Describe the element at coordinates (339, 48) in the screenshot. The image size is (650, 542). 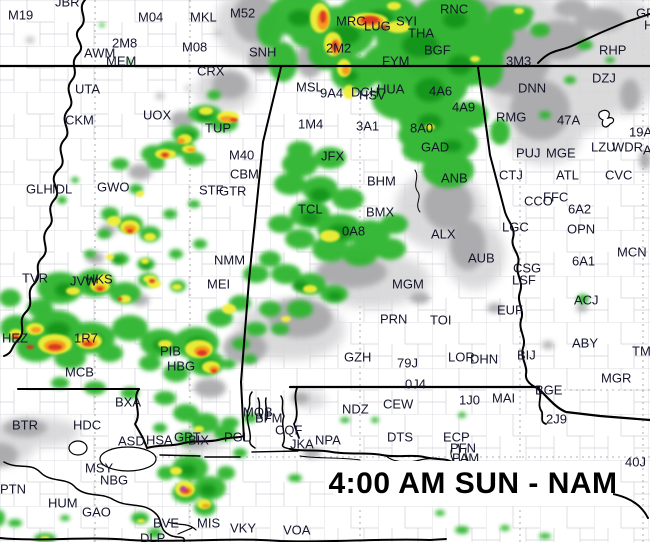
I see `station-label-2m2: 2M2` at that location.